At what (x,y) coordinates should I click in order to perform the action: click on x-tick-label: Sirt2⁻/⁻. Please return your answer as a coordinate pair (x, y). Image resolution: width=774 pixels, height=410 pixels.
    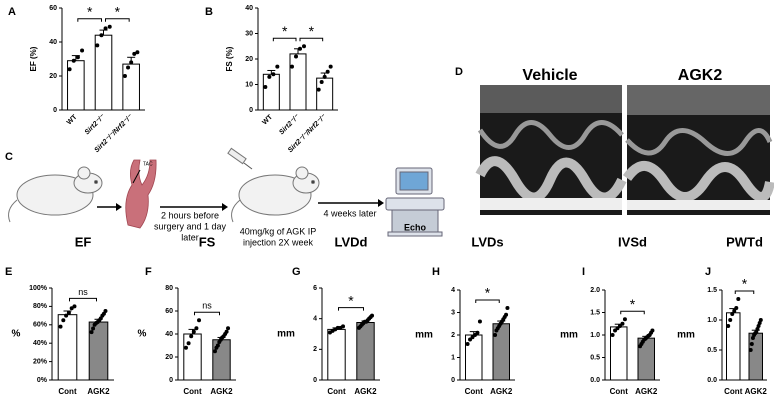
    Looking at the image, I should click on (95, 124).